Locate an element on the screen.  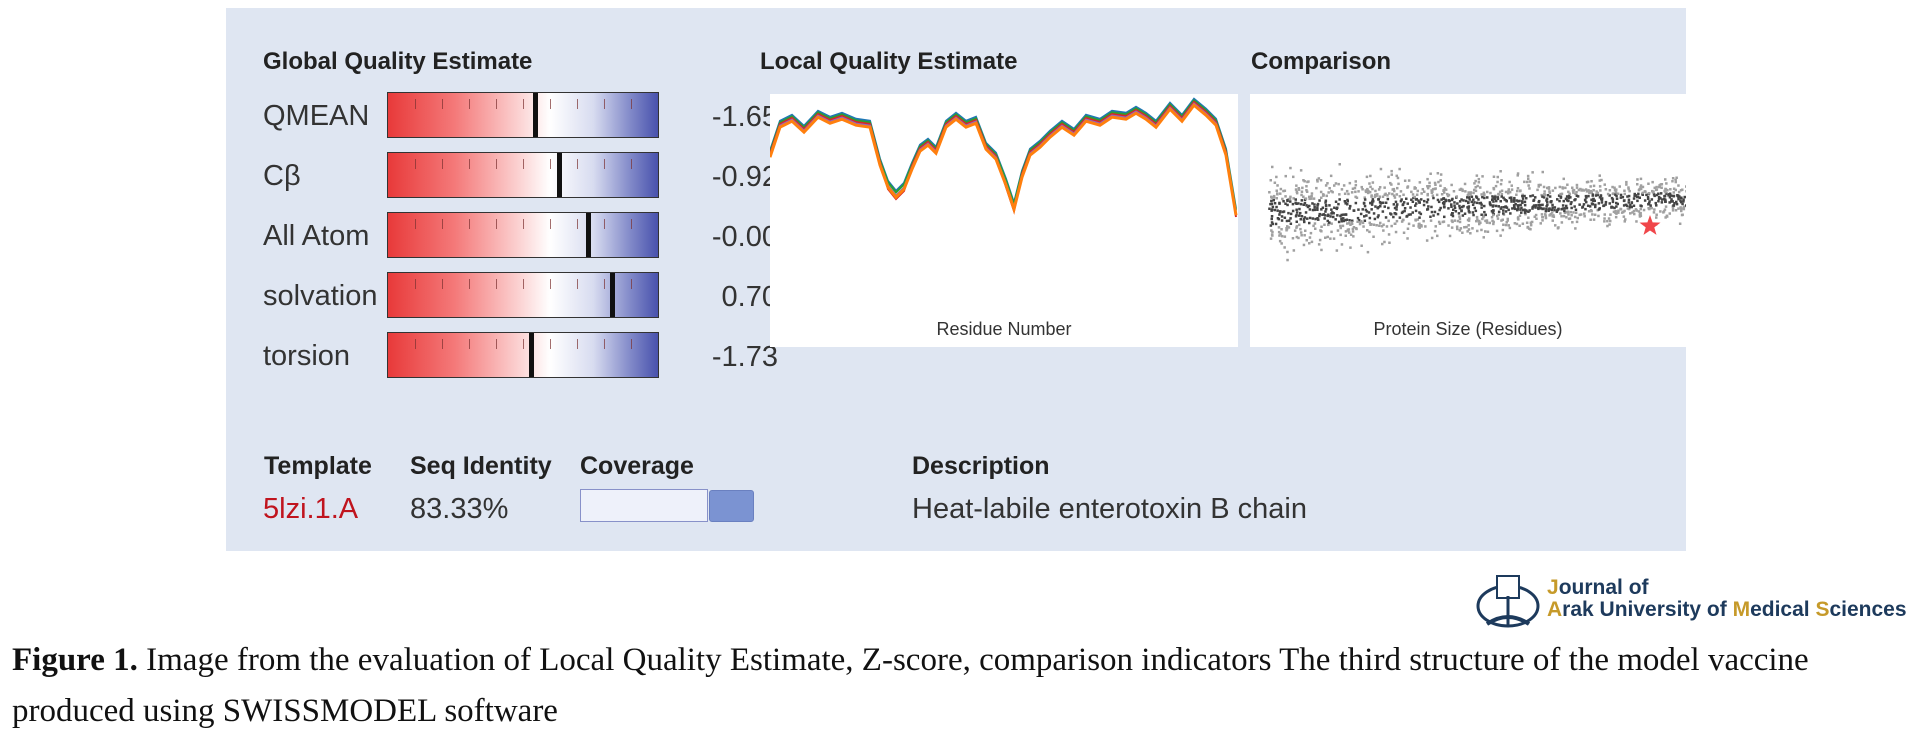
metric-row-all-atom: All Atom -0.00 is located at coordinates (506, 236).